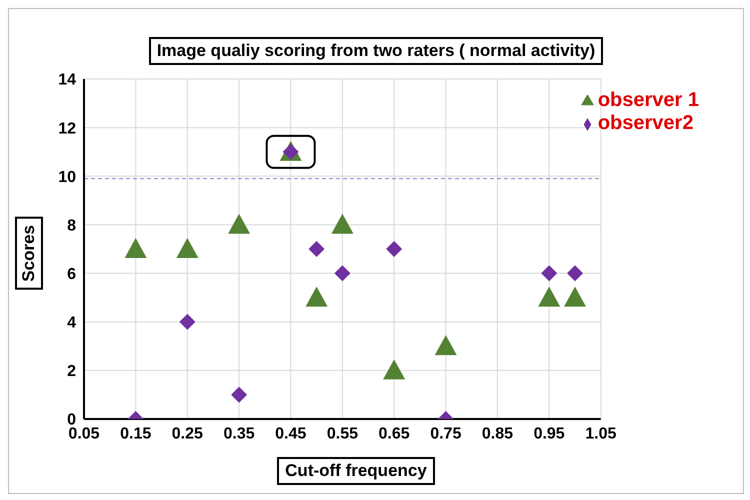 This screenshot has width=750, height=500. What do you see at coordinates (71, 274) in the screenshot?
I see `y-tick-label: 6` at bounding box center [71, 274].